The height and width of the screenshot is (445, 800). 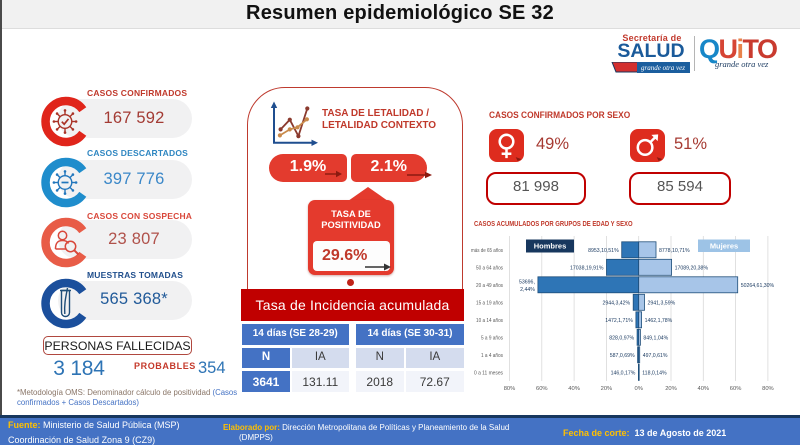 What do you see at coordinates (662, 304) in the screenshot?
I see `svg-text: 2941,3,59%` at bounding box center [662, 304].